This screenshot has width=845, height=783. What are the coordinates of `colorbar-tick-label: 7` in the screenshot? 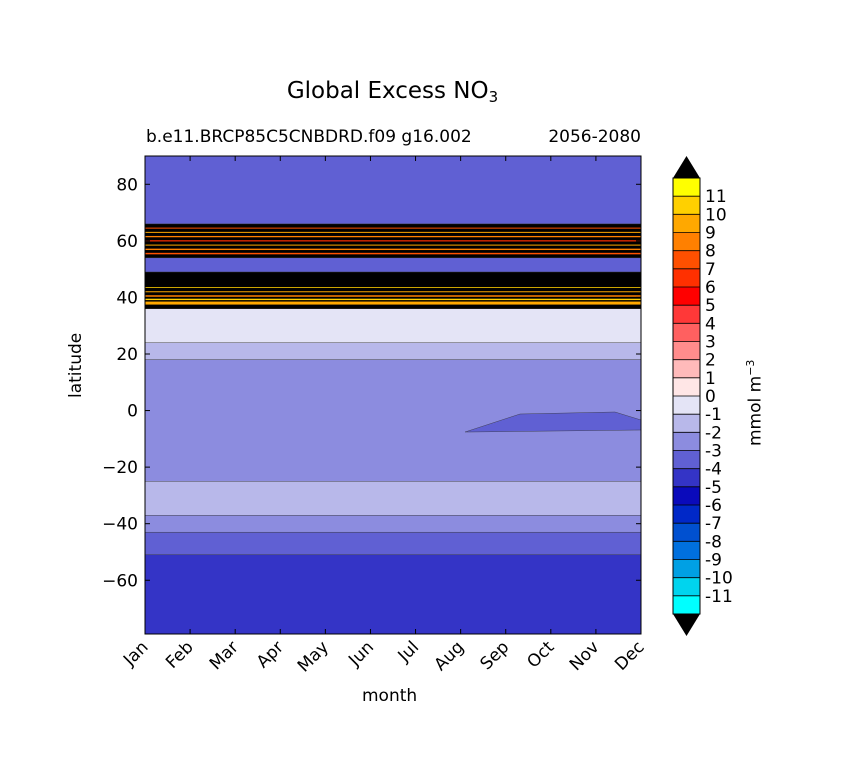 It's located at (710, 270).